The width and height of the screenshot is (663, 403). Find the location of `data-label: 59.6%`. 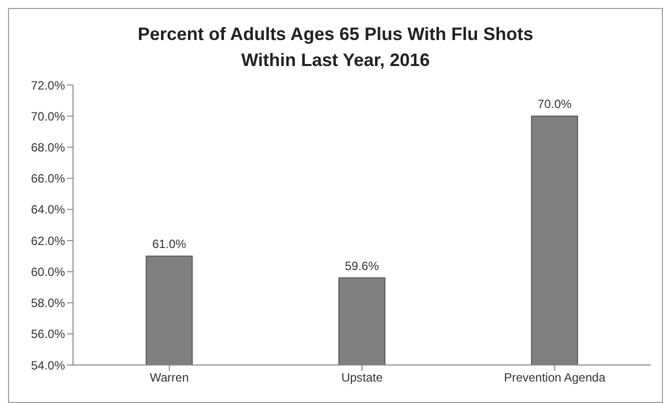

data-label: 59.6% is located at coordinates (362, 265).